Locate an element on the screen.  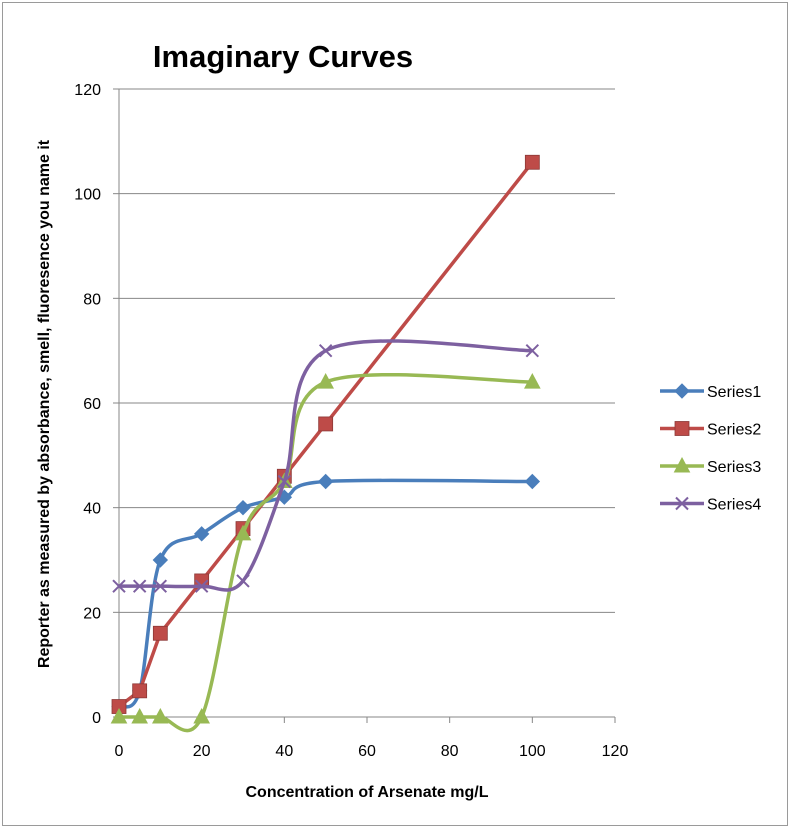
legend-label: Series2 is located at coordinates (734, 430).